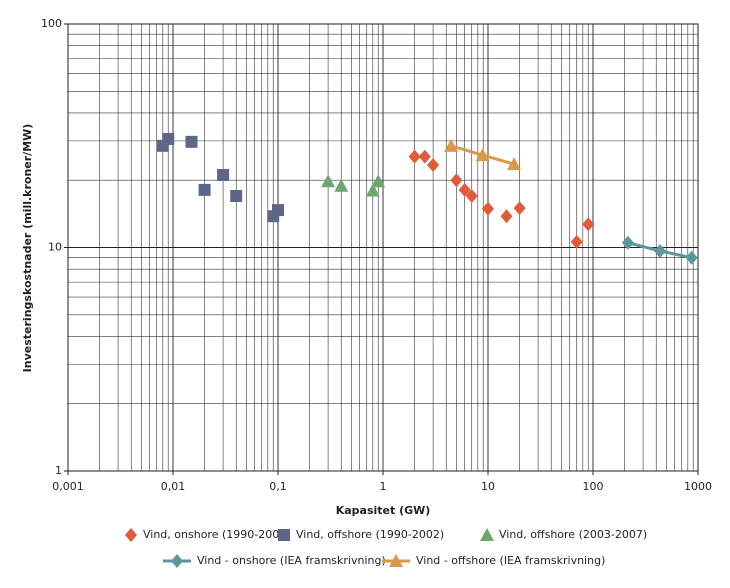  I want to click on x-tick-label: 1, so click(383, 486).